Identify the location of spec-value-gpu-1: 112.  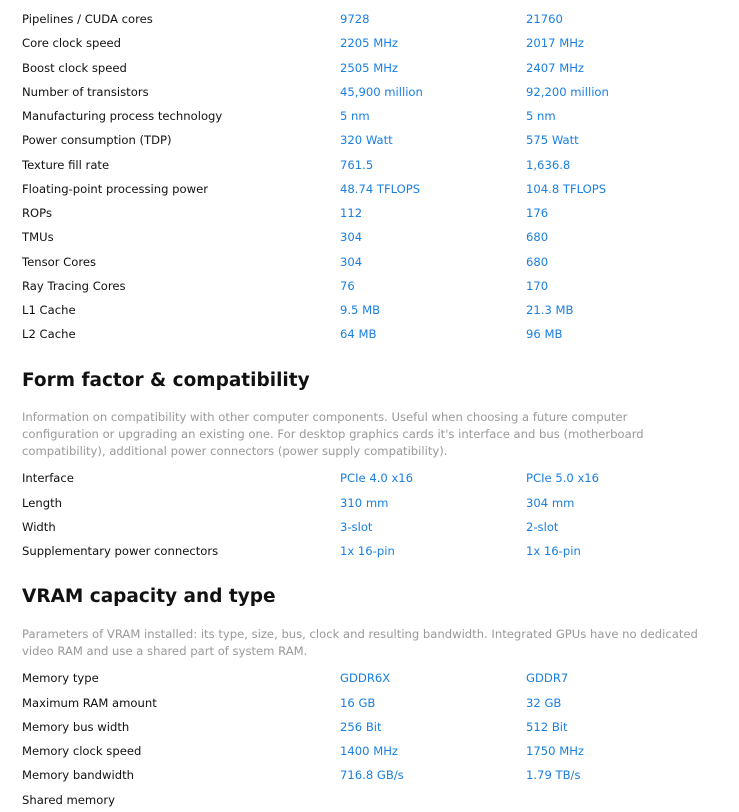
(351, 213).